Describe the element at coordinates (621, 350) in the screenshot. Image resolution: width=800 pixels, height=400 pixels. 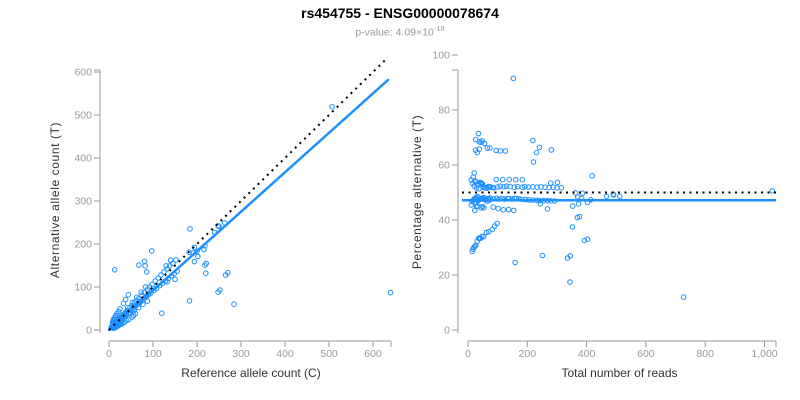
I see `right-plot-x-axis: 0 200 400 600 800 1,000` at that location.